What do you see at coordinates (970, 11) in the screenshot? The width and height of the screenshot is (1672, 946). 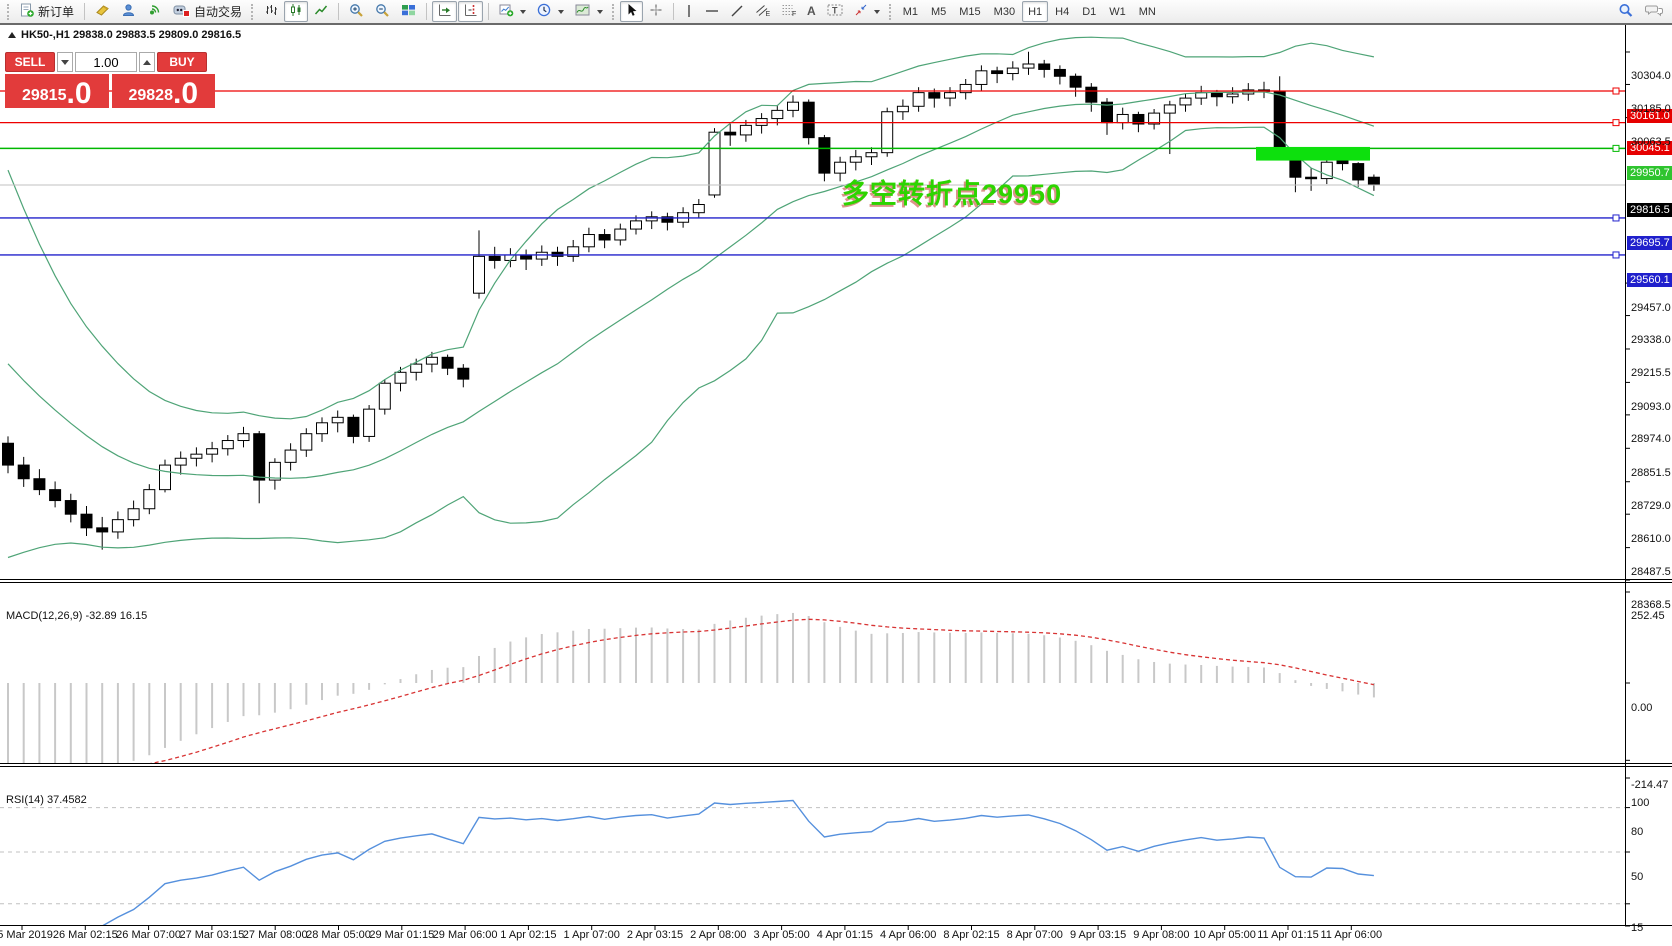 I see `timeframe-m15-button: M15` at bounding box center [970, 11].